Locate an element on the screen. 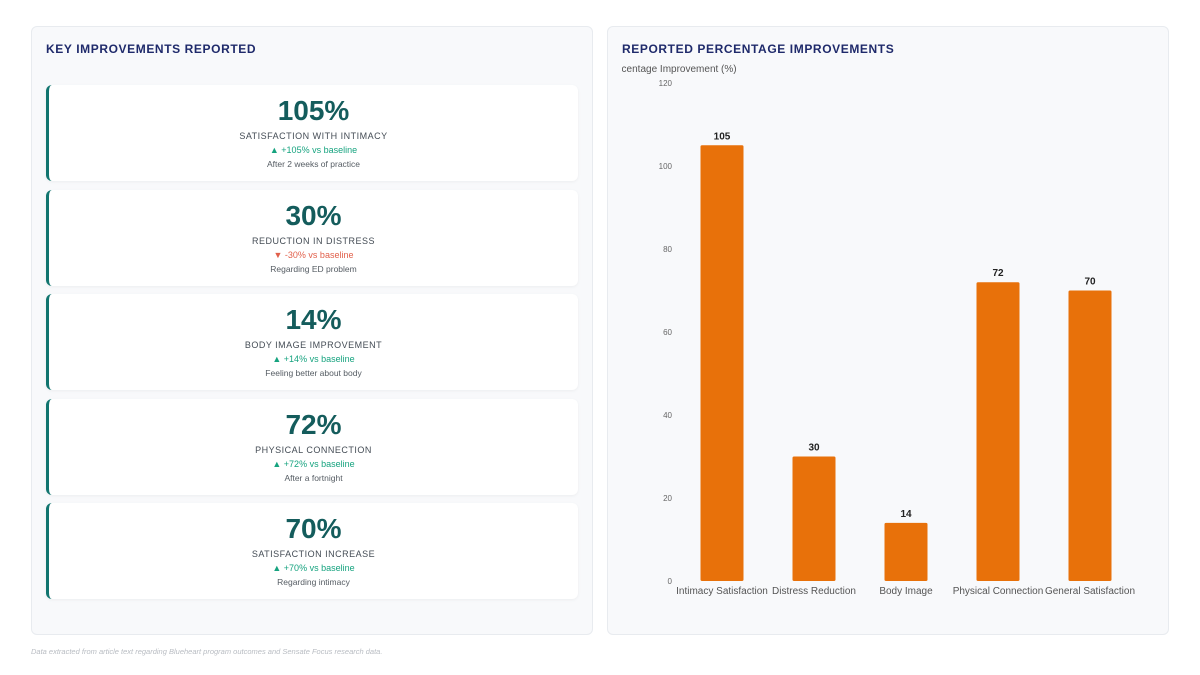 The image size is (1200, 675). y-tick-label: 100 is located at coordinates (666, 166).